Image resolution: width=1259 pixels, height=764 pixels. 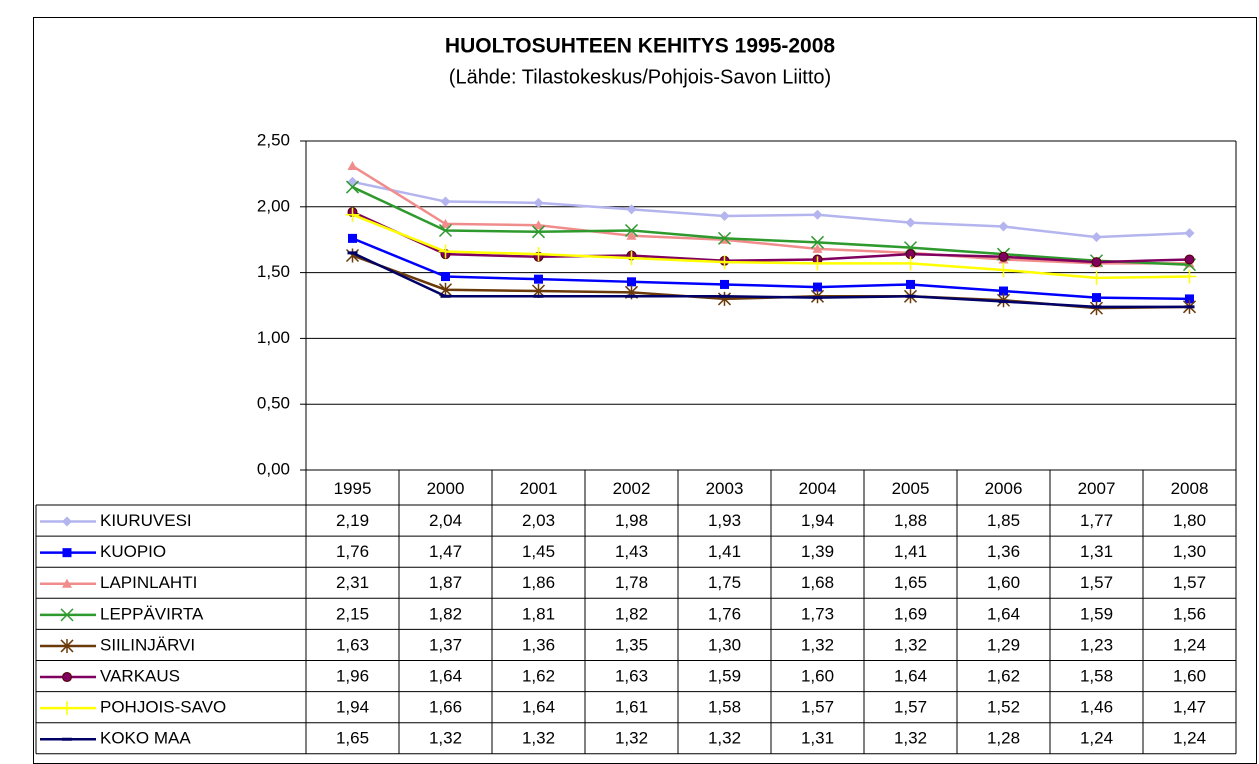 What do you see at coordinates (631, 676) in the screenshot?
I see `table-value: 1,63` at bounding box center [631, 676].